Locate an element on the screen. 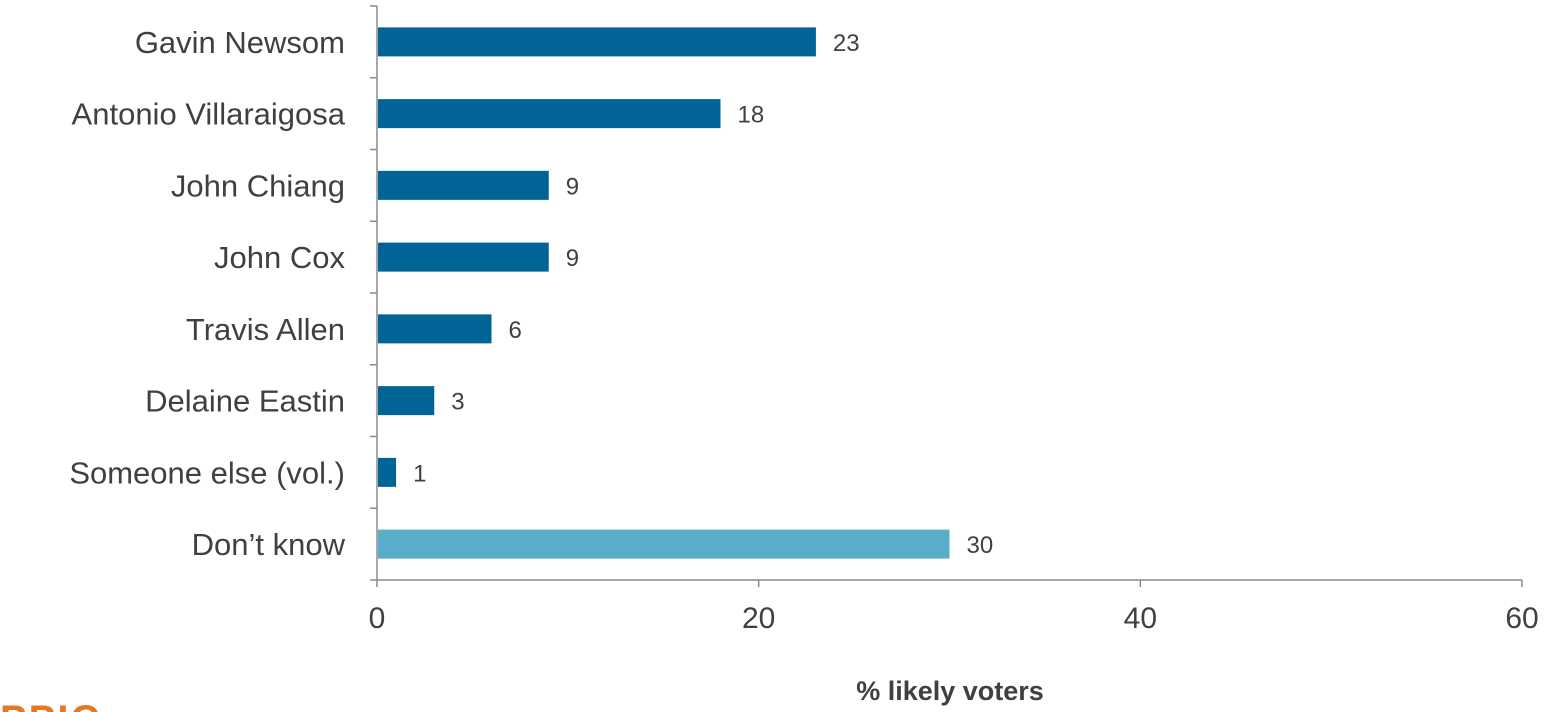  x-tick-label: 20 is located at coordinates (758, 618).